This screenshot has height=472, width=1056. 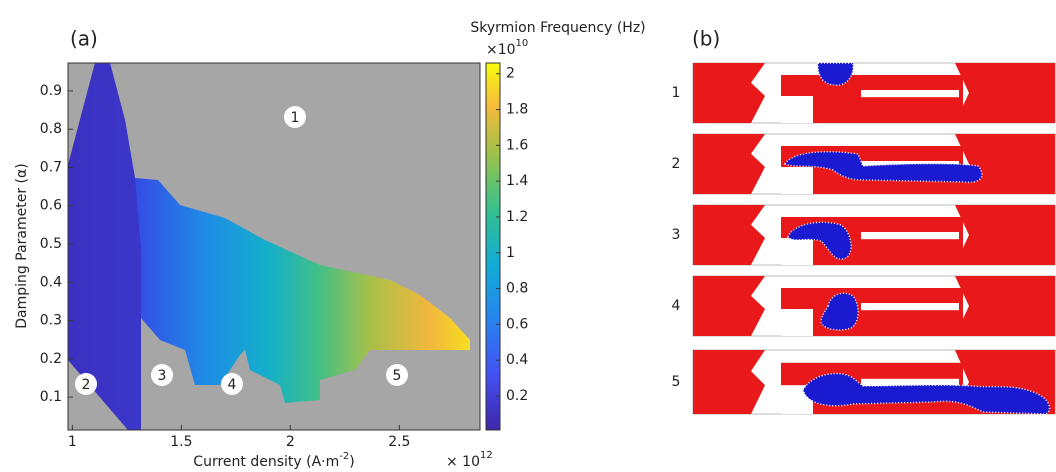 I want to click on x-scale: × 10¹², so click(x=469, y=460).